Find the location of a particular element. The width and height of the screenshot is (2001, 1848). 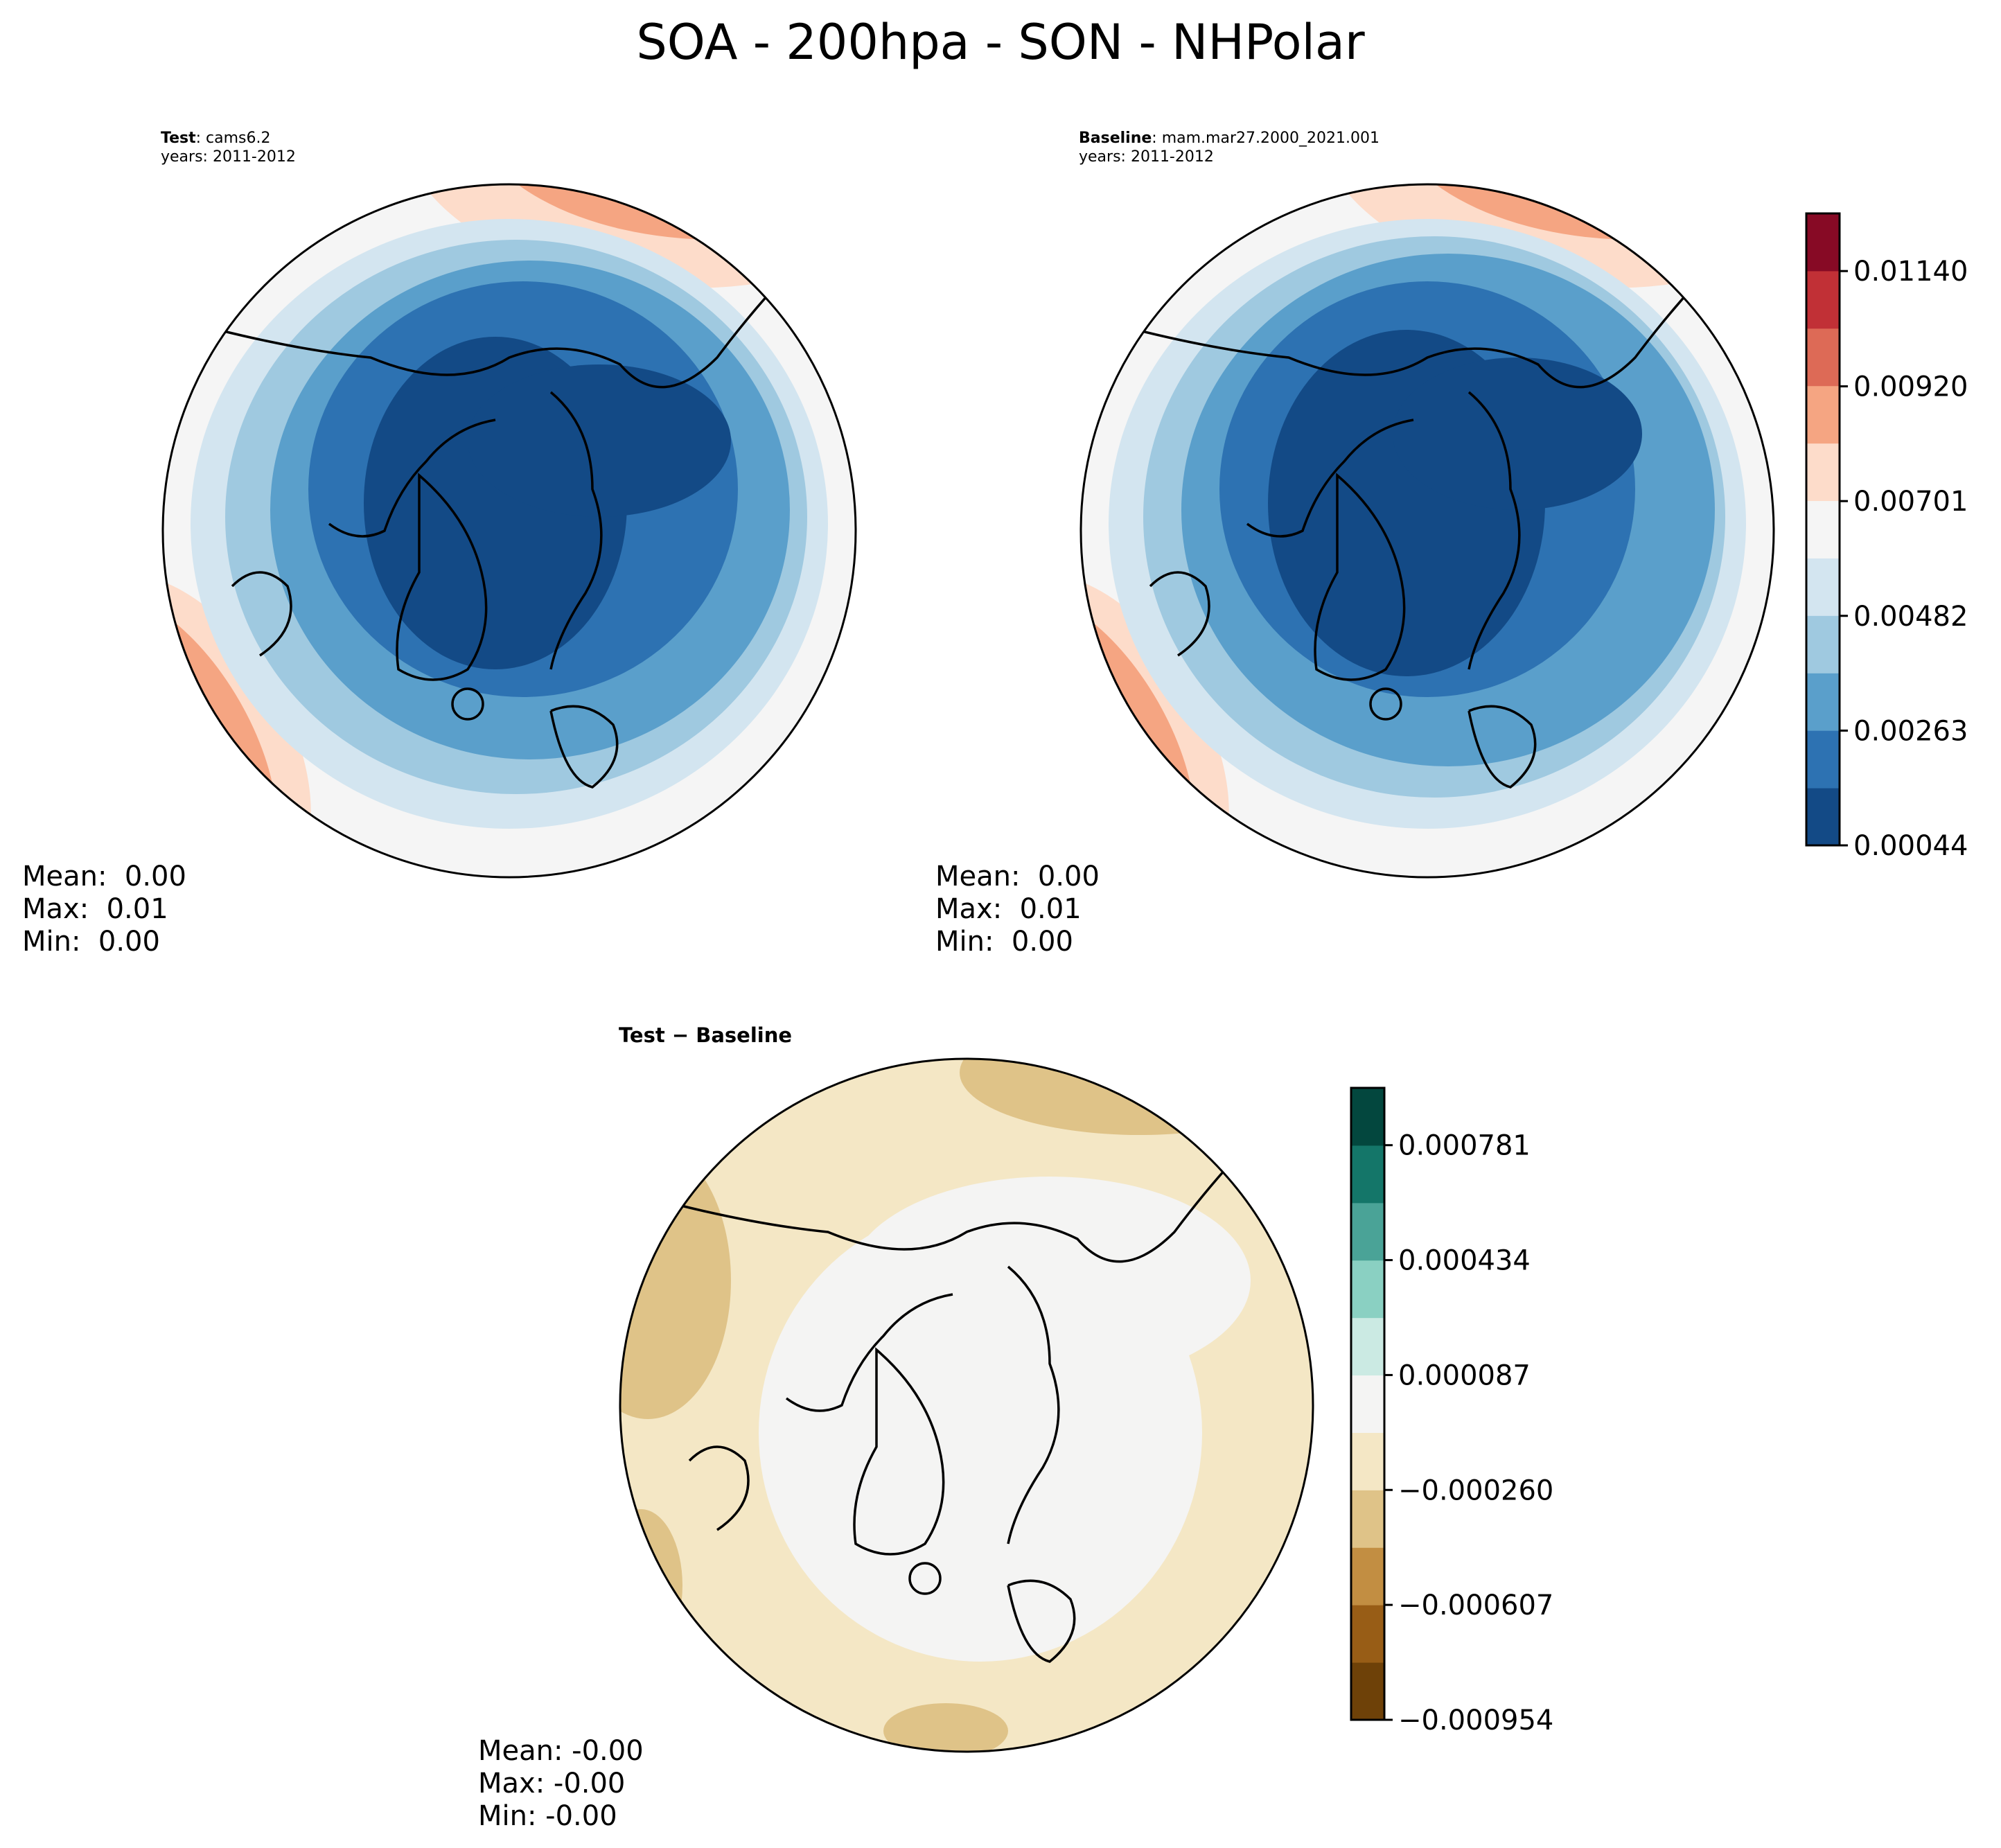

test-colorbar-tick-label: 0.00482 is located at coordinates (1910, 617).